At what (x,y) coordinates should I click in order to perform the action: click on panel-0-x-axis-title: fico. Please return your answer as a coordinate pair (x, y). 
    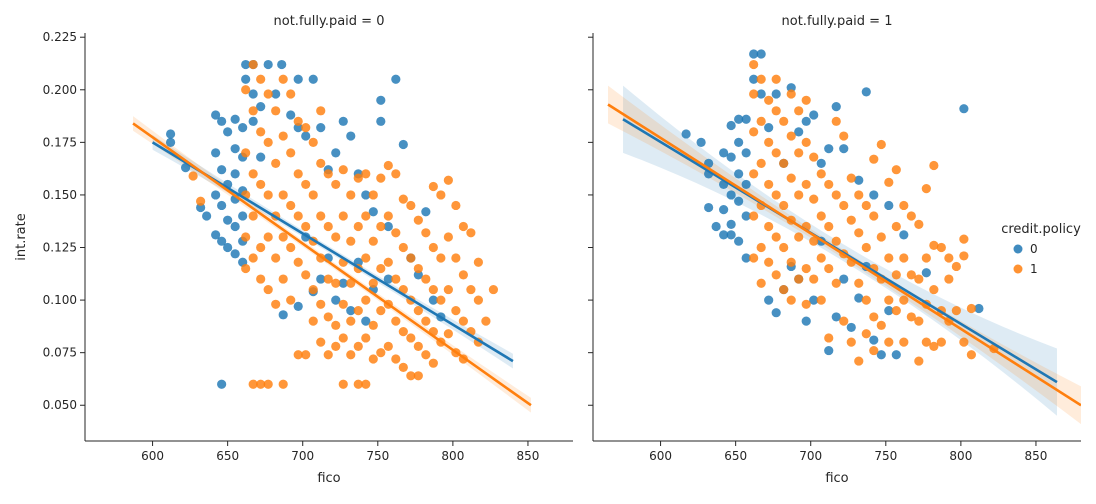
    Looking at the image, I should click on (328, 478).